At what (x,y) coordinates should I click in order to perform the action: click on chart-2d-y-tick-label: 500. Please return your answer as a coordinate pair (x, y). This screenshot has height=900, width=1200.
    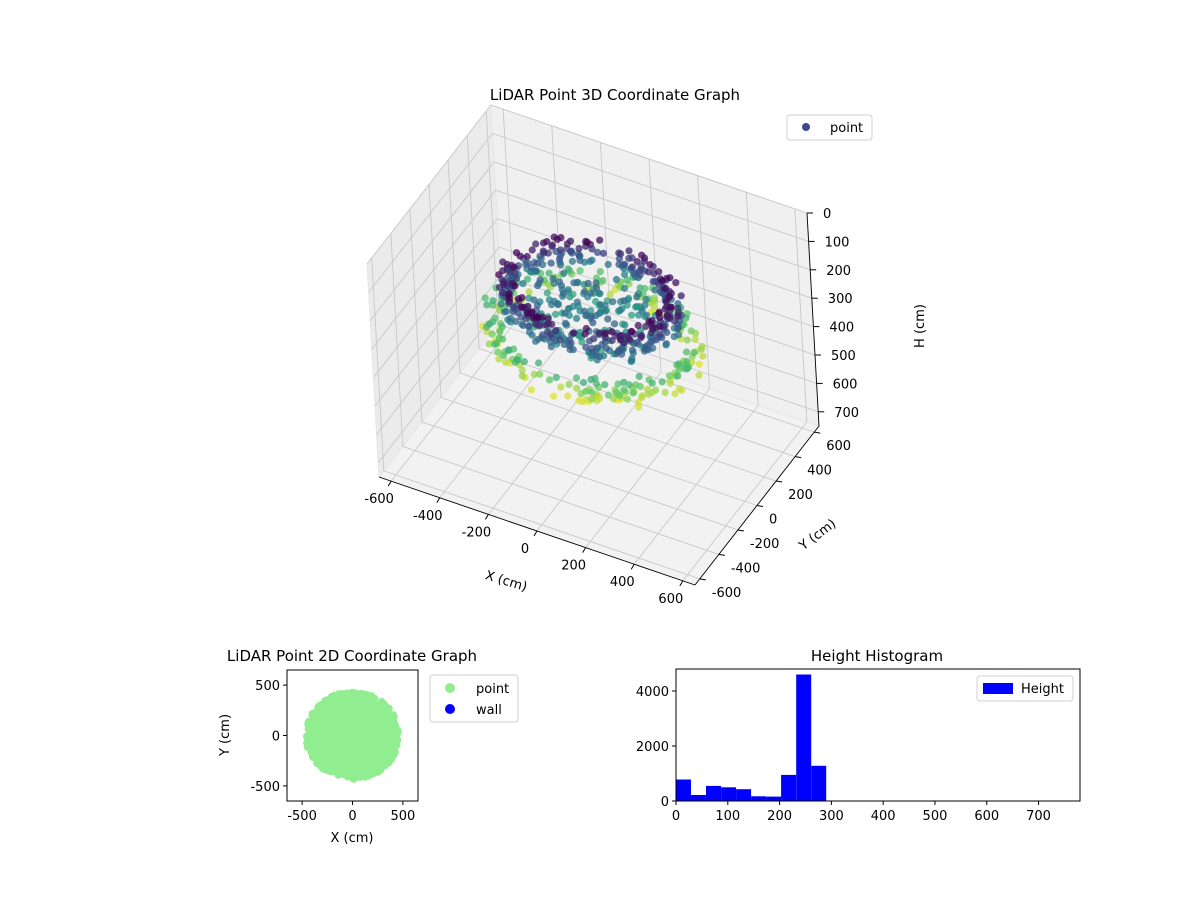
    Looking at the image, I should click on (267, 686).